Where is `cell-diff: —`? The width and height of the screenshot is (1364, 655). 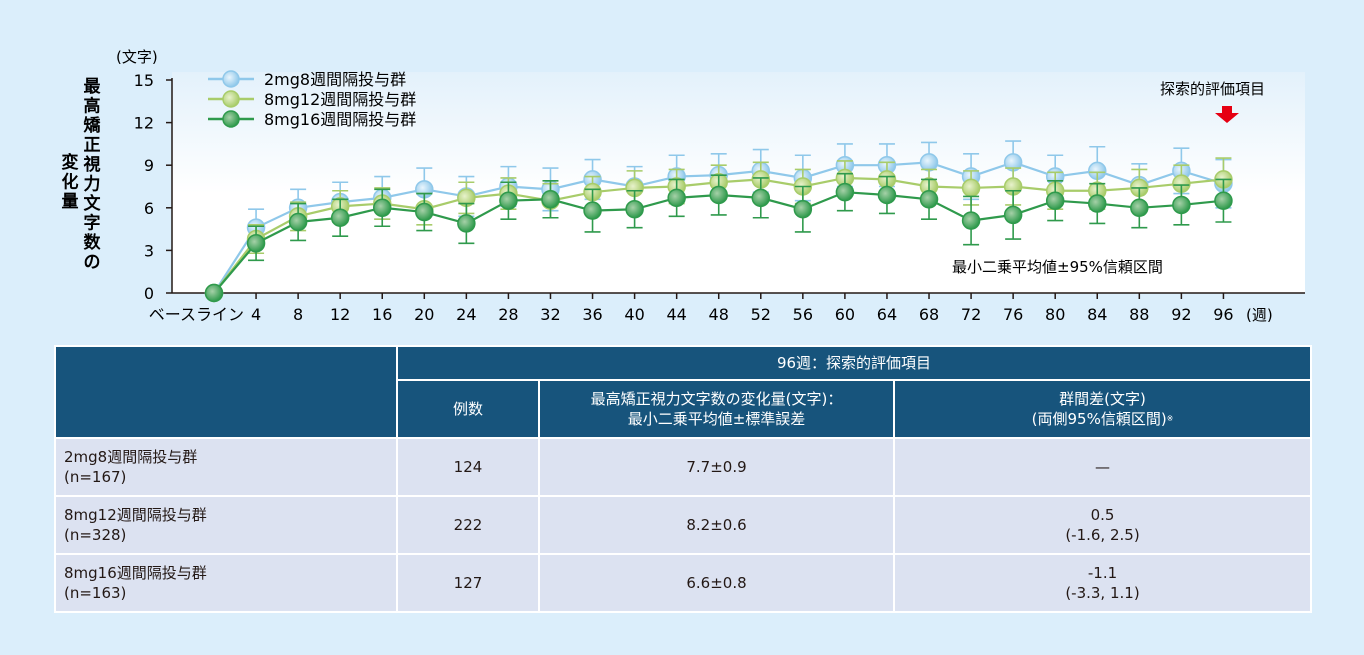 cell-diff: — is located at coordinates (1102, 467).